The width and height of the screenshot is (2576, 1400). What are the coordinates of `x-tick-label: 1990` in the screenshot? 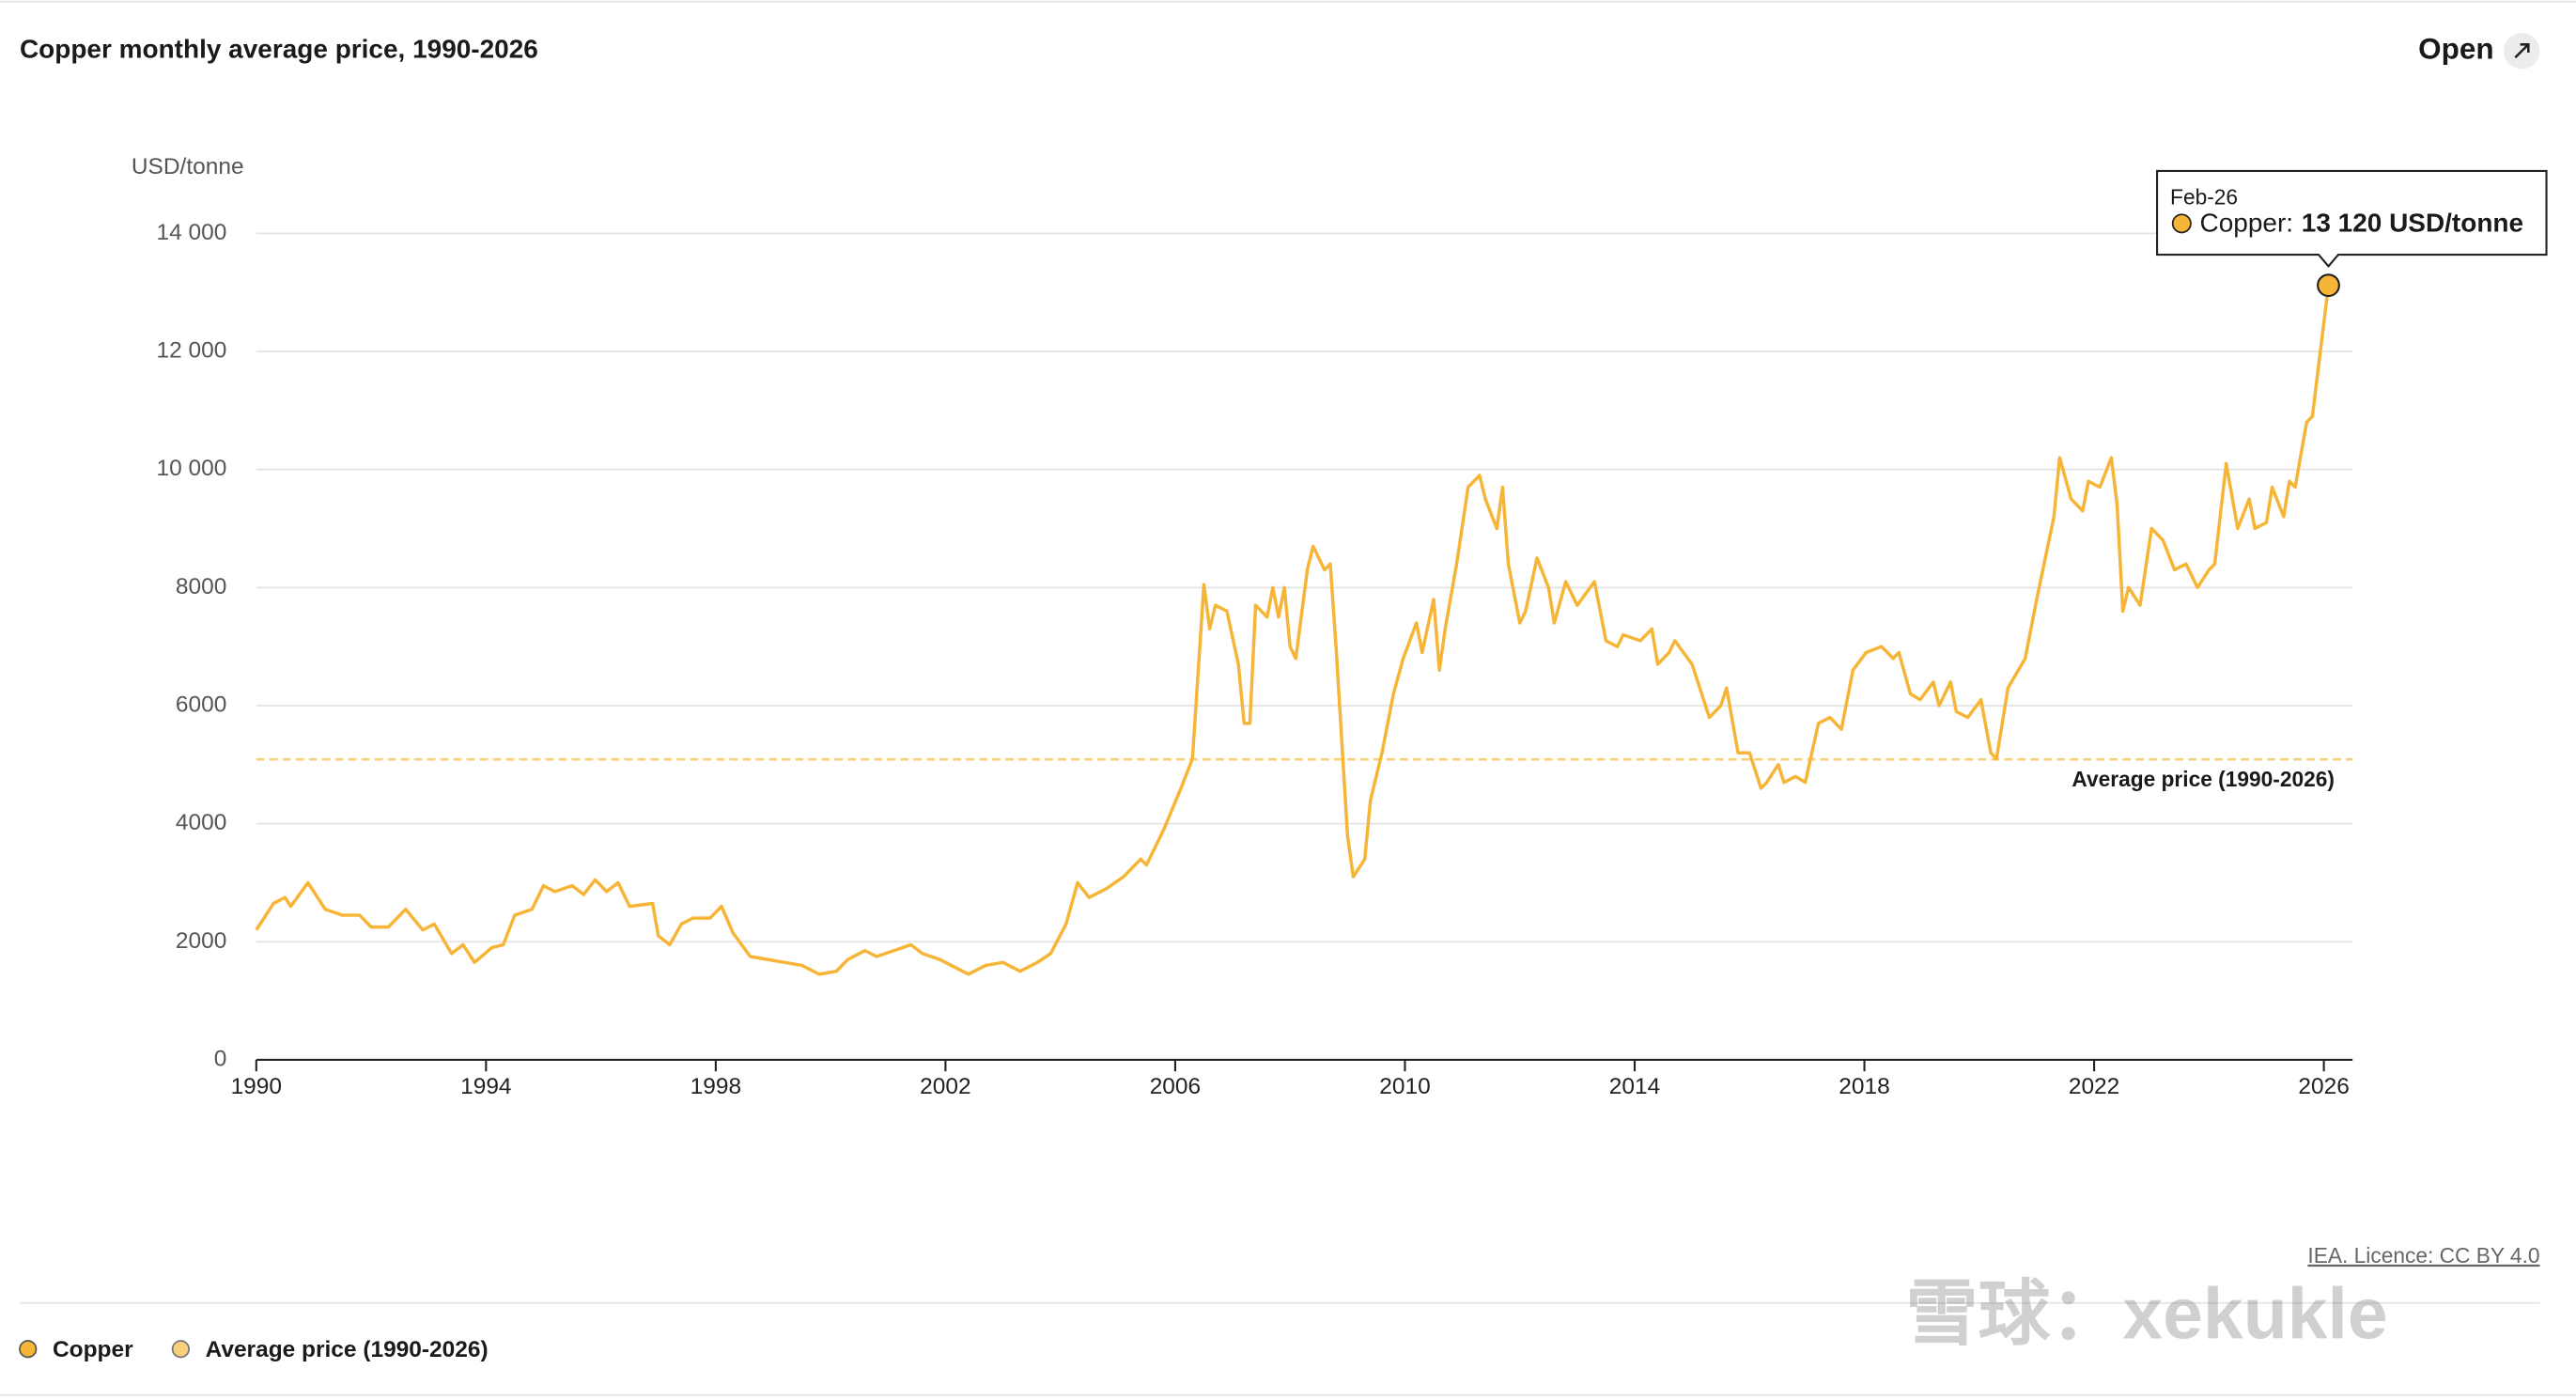 It's located at (256, 1086).